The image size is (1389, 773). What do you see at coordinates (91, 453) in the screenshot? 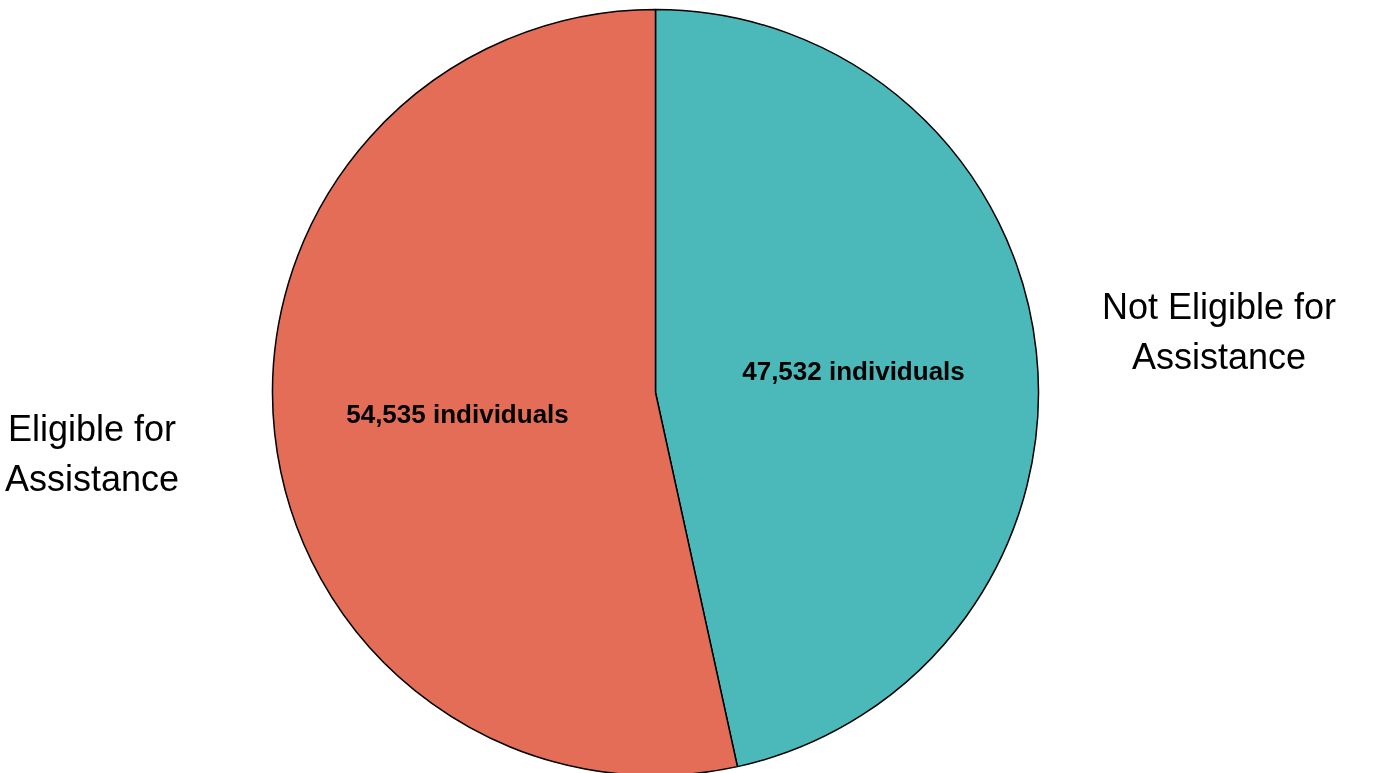
I see `slice-label: Eligible for Assistance` at bounding box center [91, 453].